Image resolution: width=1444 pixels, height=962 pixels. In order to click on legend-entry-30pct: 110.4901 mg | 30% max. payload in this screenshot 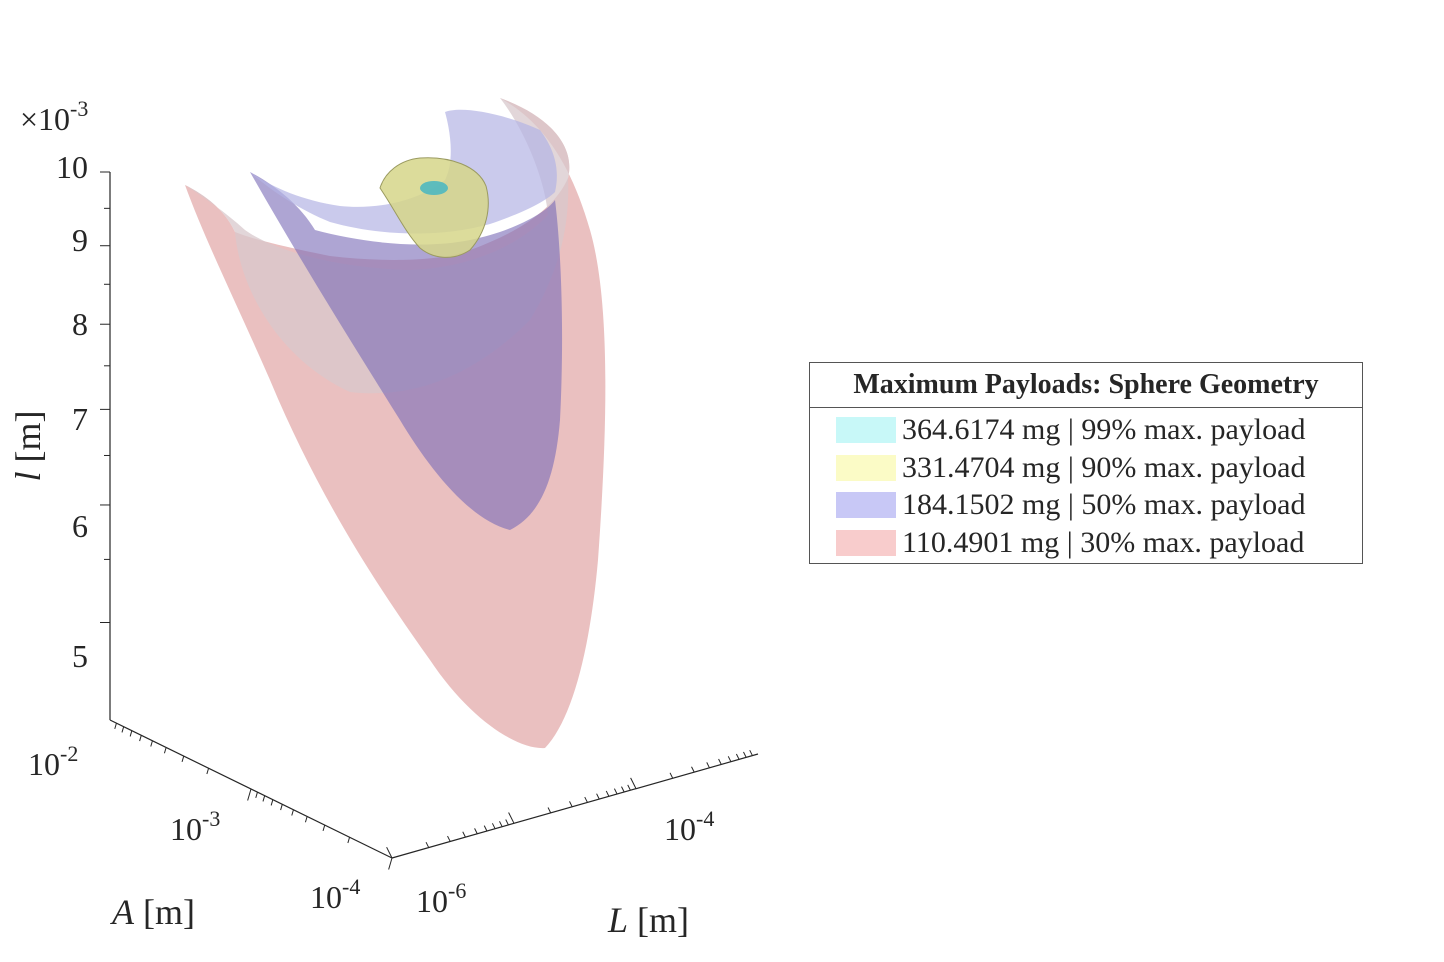, I will do `click(1096, 543)`.